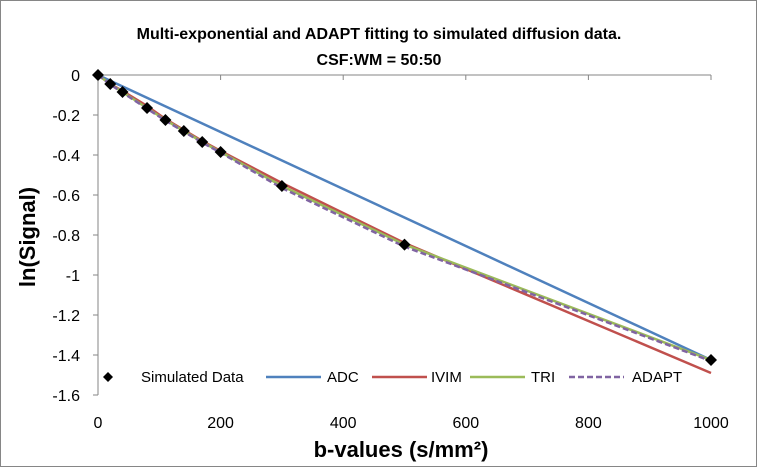  I want to click on x-axis-label: b-values (s/mm²), so click(401, 449).